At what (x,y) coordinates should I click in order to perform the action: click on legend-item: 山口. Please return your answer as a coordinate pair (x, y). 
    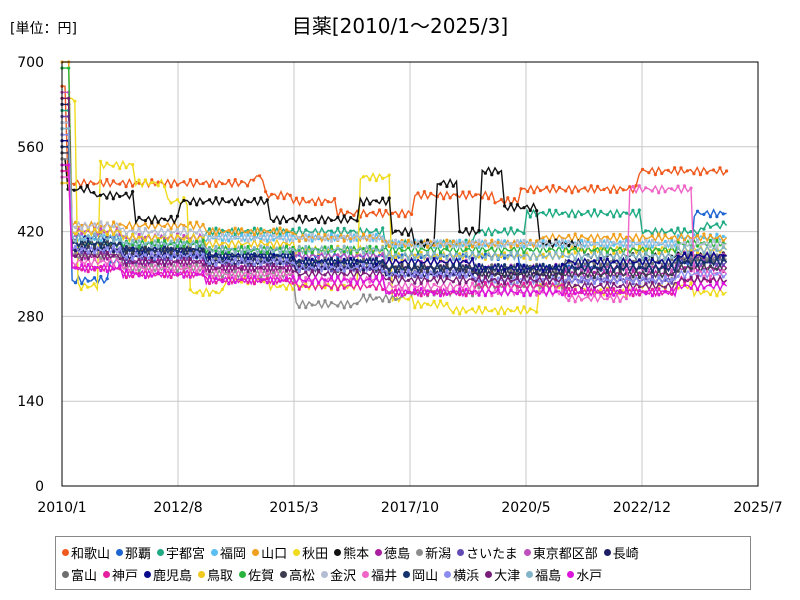
    Looking at the image, I should click on (269, 552).